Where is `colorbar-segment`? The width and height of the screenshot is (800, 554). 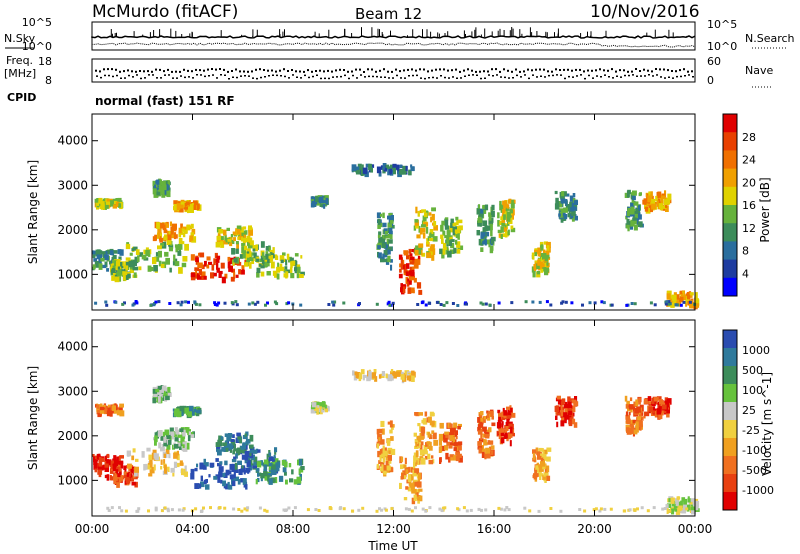 colorbar-segment is located at coordinates (730, 483).